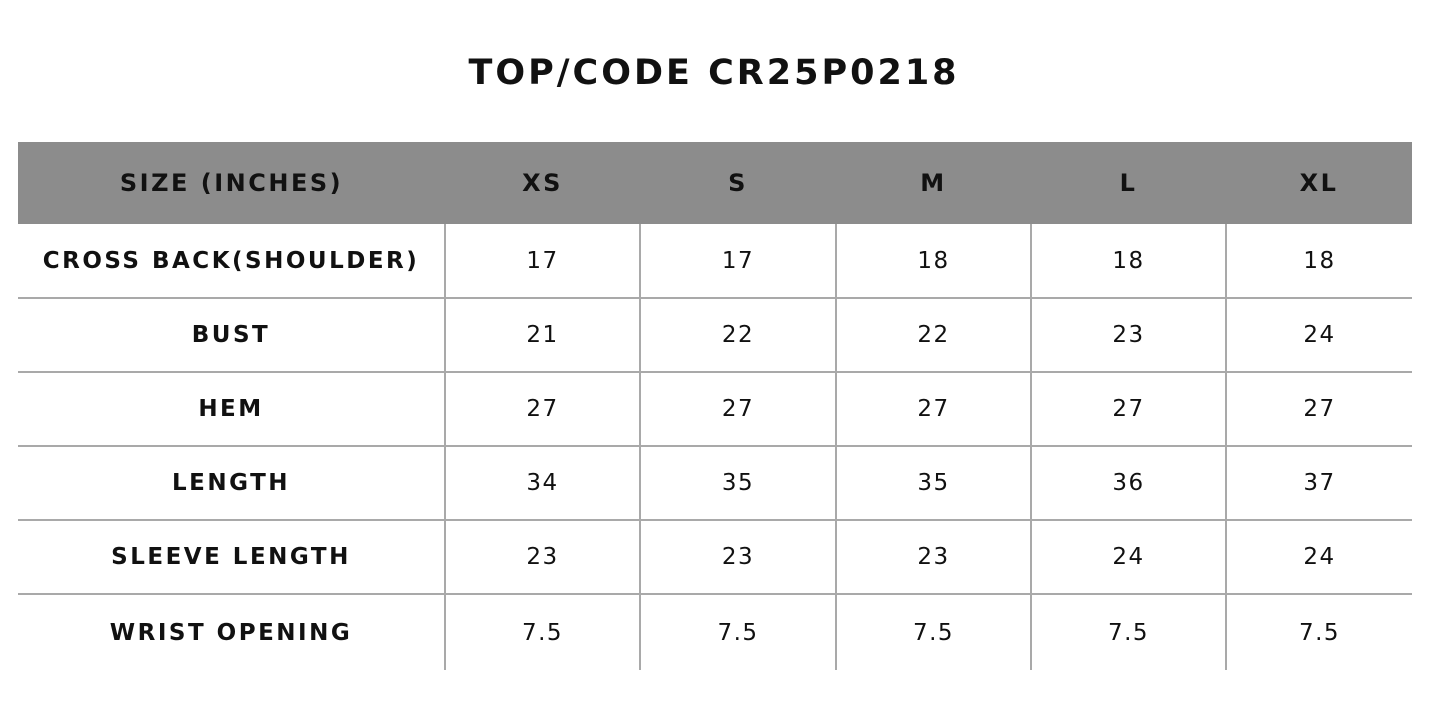 Image resolution: width=1445 pixels, height=709 pixels. I want to click on page-title: TOP/CODE CR25P0218, so click(714, 73).